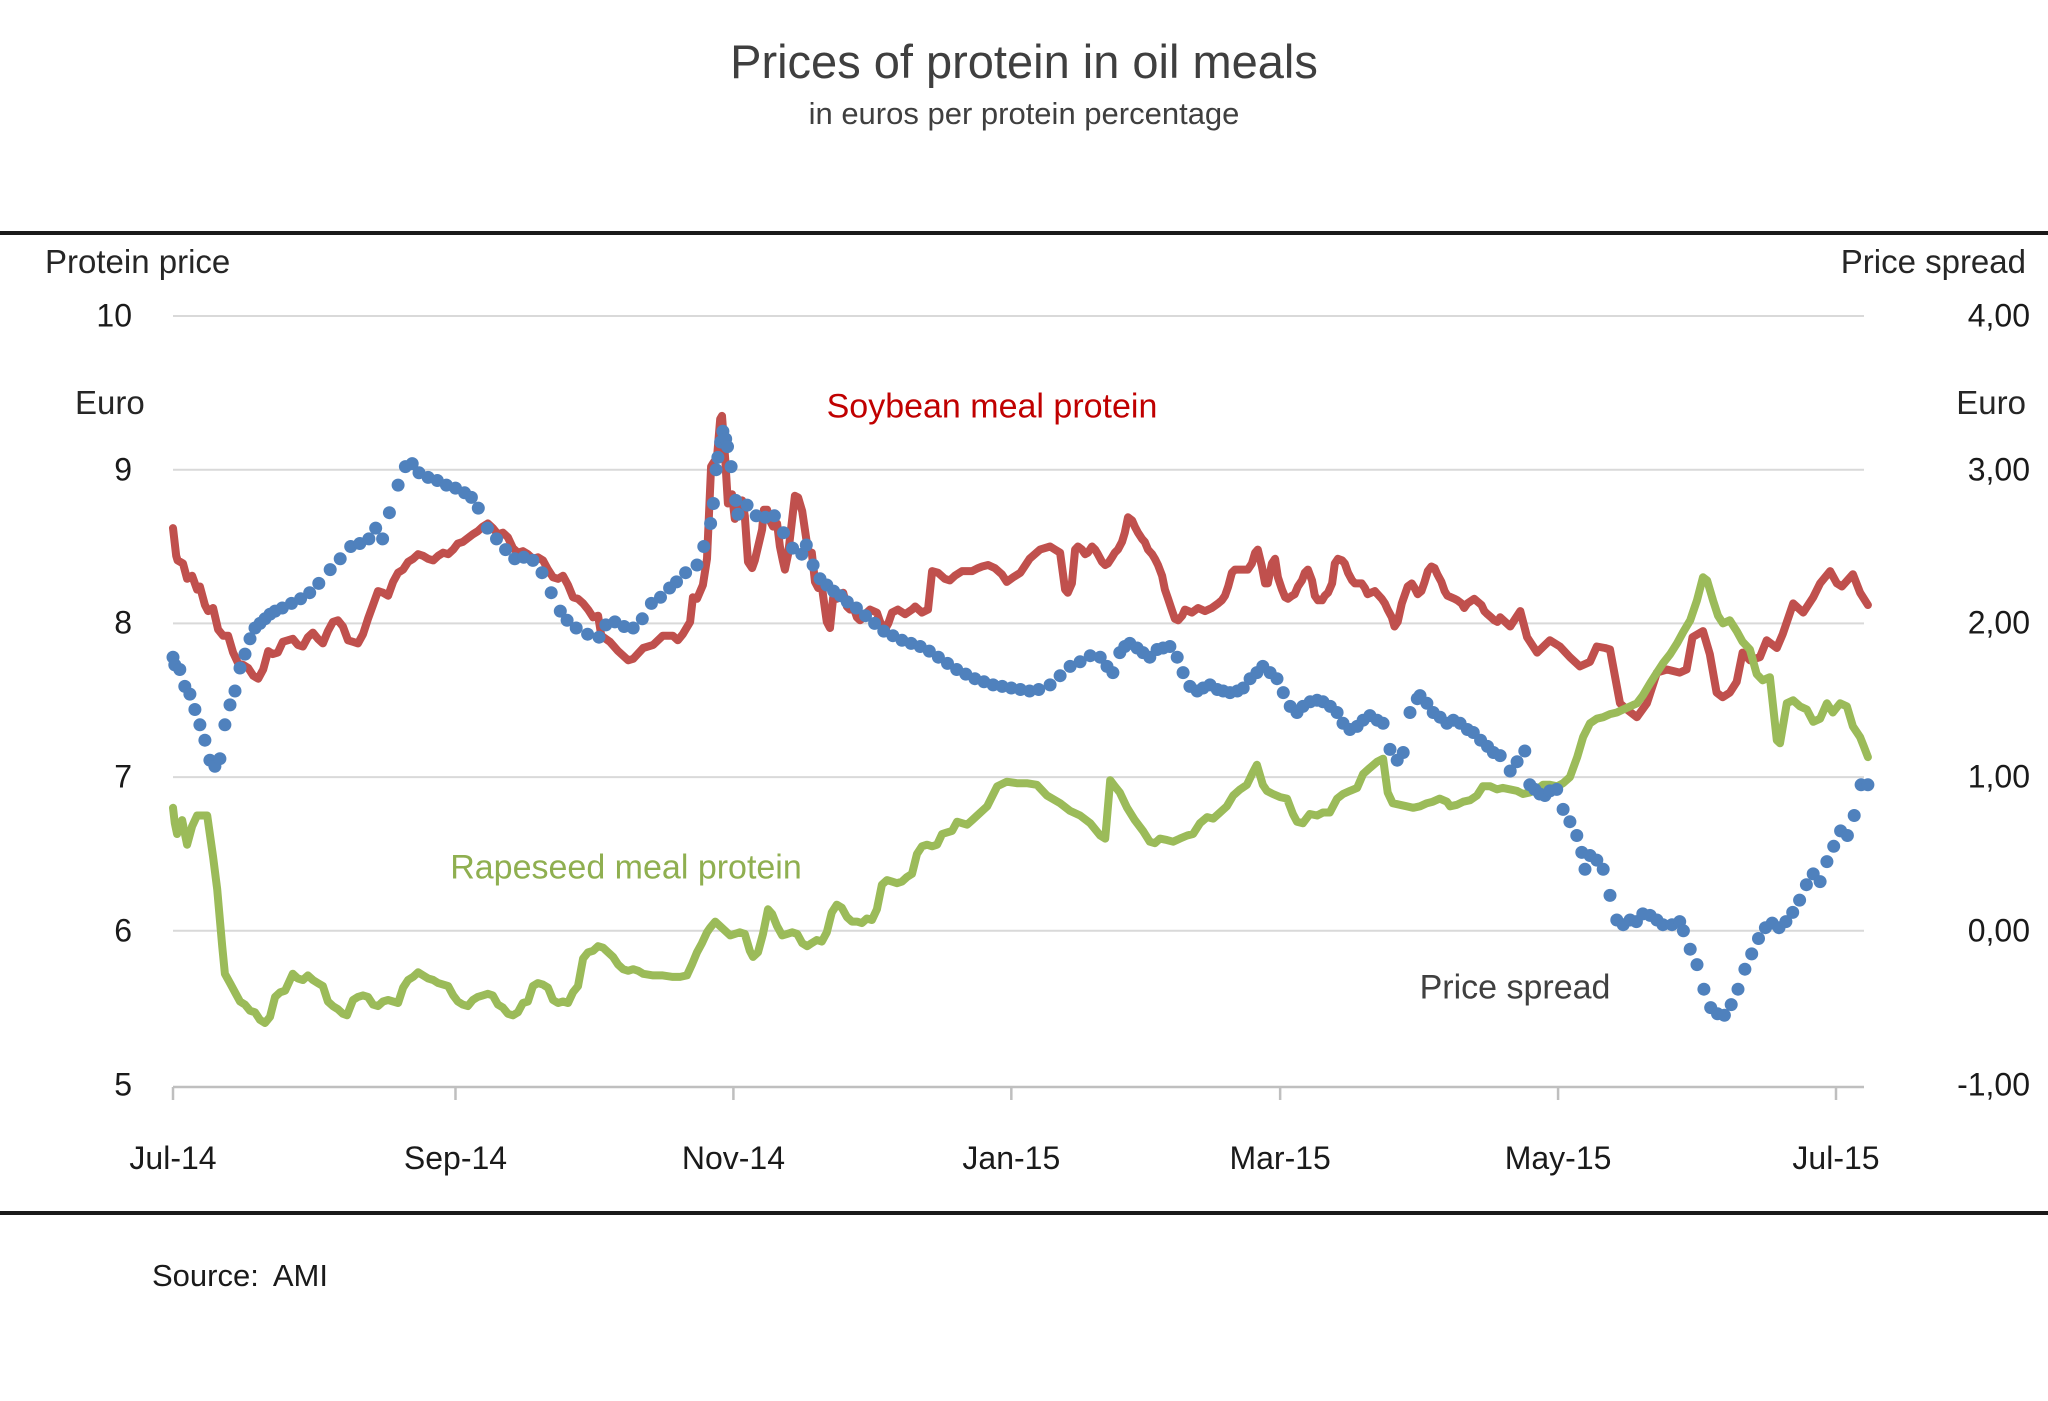 This screenshot has width=2048, height=1401. Describe the element at coordinates (733, 1158) in the screenshot. I see `x-axis-tick-label: Nov-14` at that location.